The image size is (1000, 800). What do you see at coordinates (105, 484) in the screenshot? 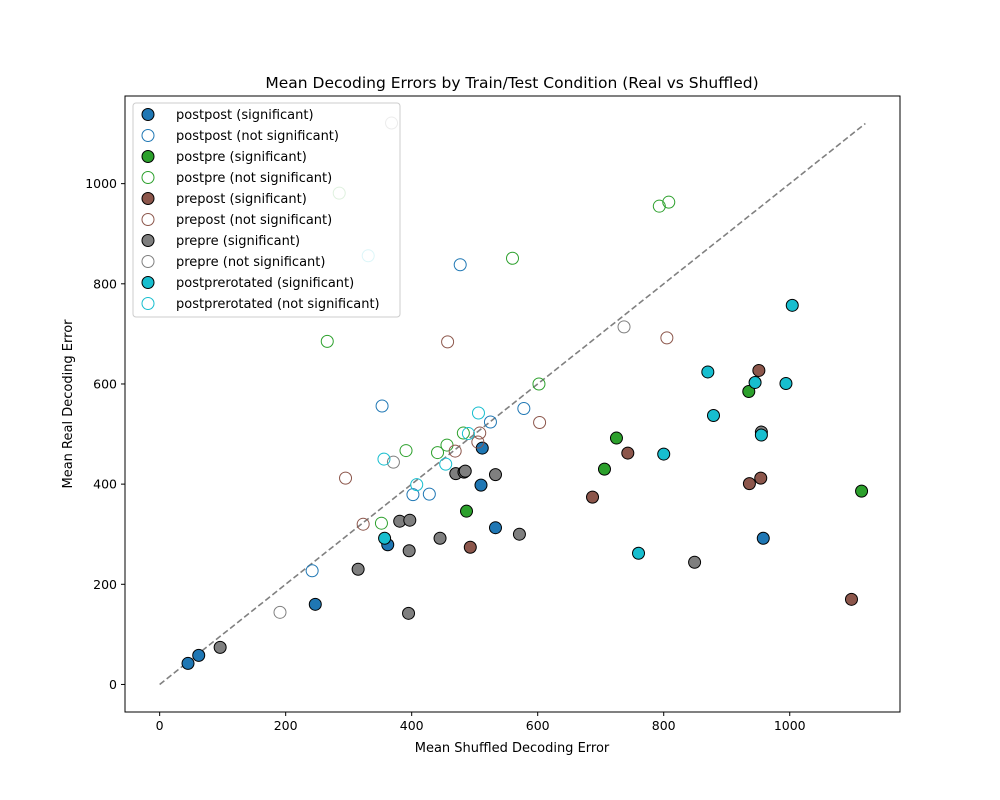
I see `y-tick-label: 400` at bounding box center [105, 484].